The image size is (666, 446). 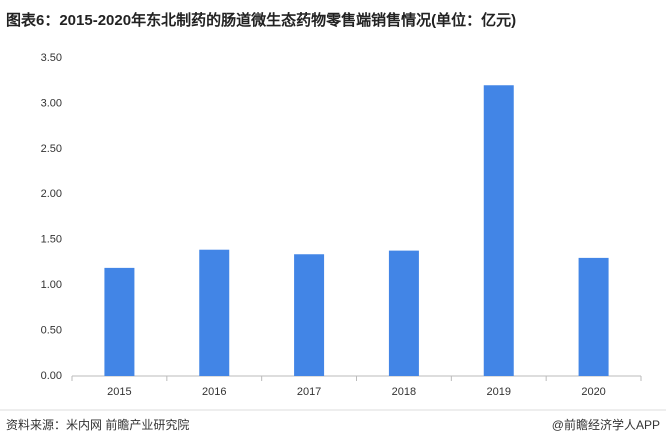 I want to click on chart-title: 图表6：2015-2020年东北制药的肠道微生态药物零售端销售情况(单位：亿元), so click(x=261, y=20).